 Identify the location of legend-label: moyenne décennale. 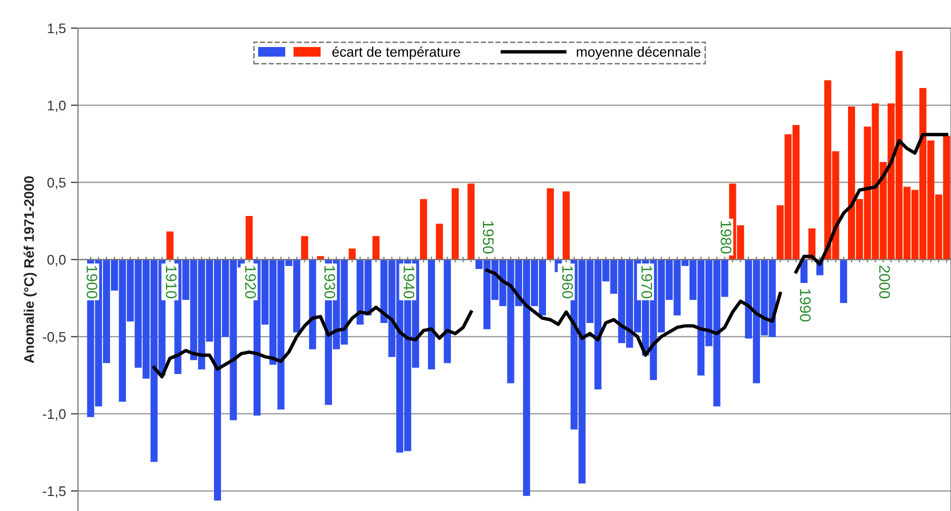
(638, 53).